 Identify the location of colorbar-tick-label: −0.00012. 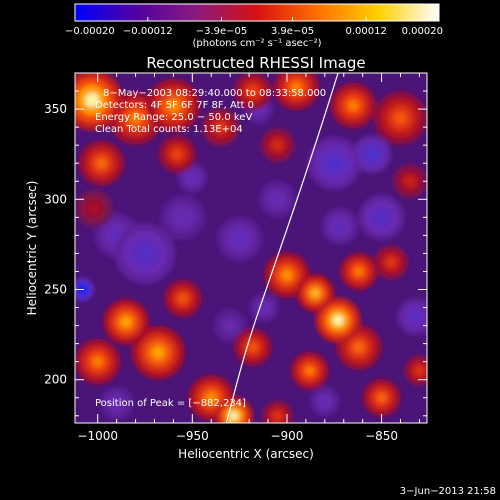
(148, 31).